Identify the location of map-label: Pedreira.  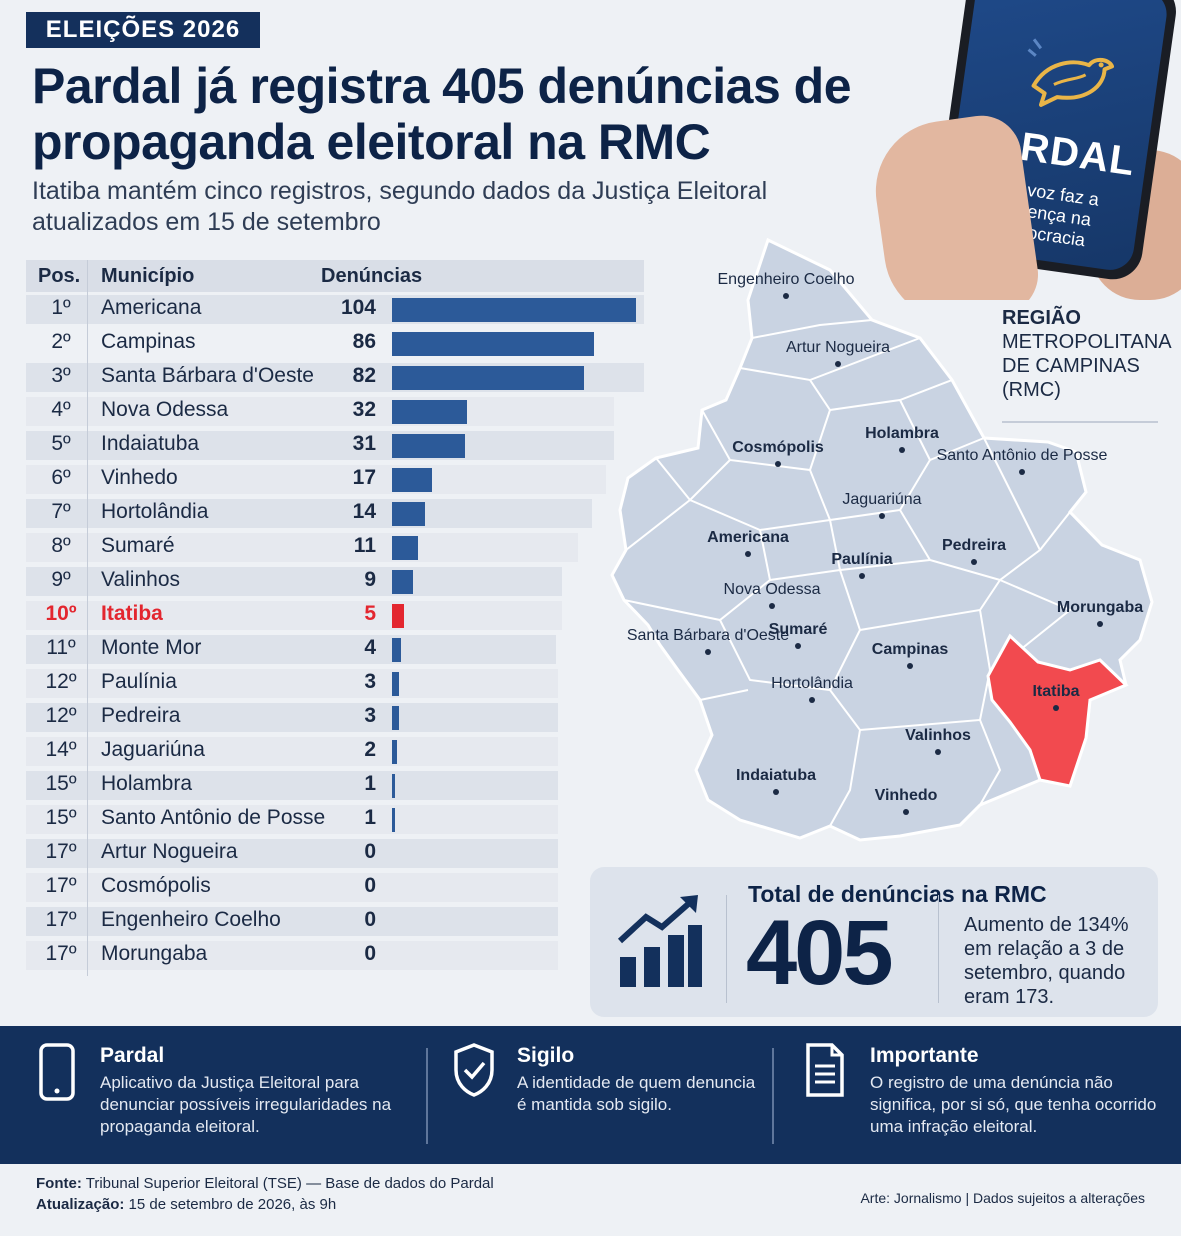
(974, 545).